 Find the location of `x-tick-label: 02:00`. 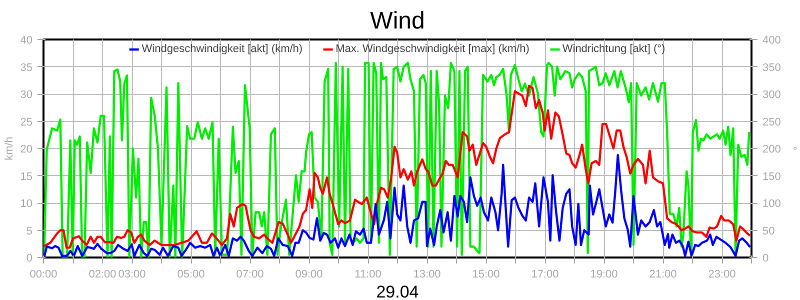

x-tick-label: 02:00 is located at coordinates (102, 274).